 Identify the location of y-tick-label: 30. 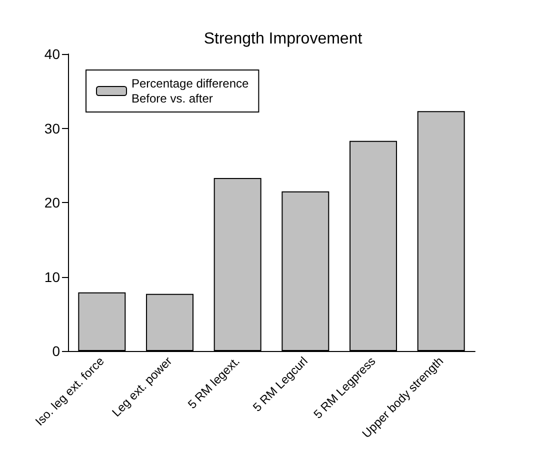
(52, 128).